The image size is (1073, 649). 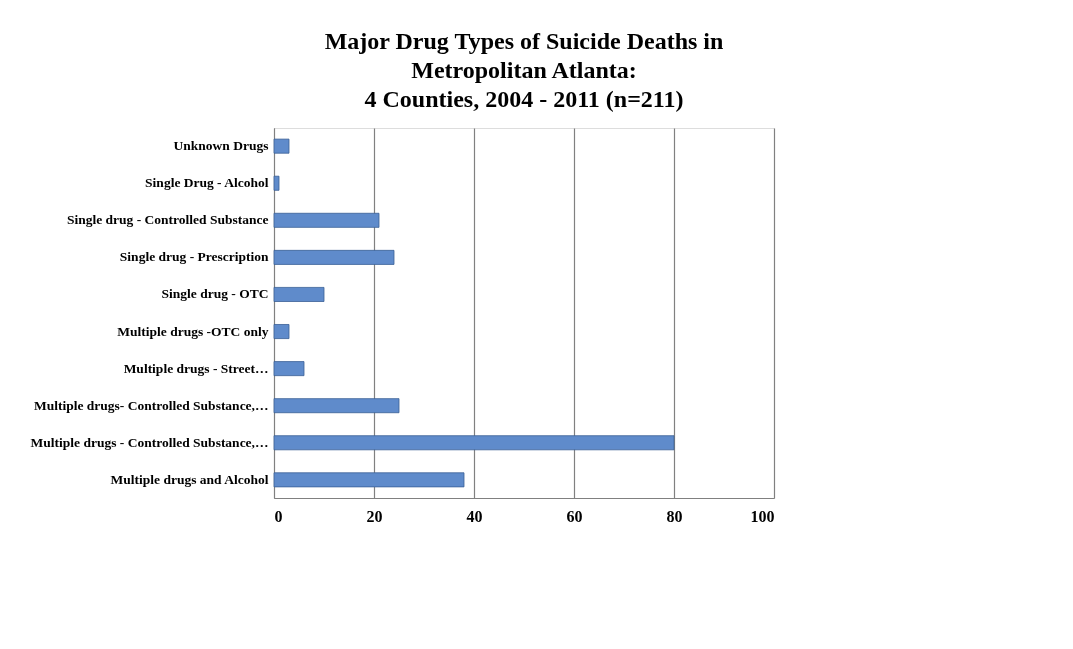 I want to click on x-tick-label: 80, so click(x=674, y=516).